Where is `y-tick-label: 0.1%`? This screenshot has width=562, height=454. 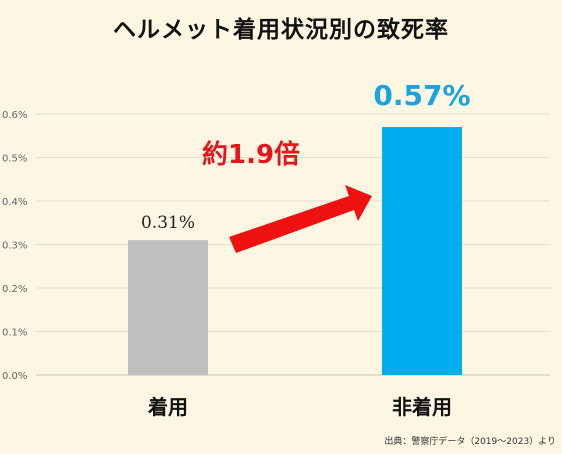 y-tick-label: 0.1% is located at coordinates (14, 333).